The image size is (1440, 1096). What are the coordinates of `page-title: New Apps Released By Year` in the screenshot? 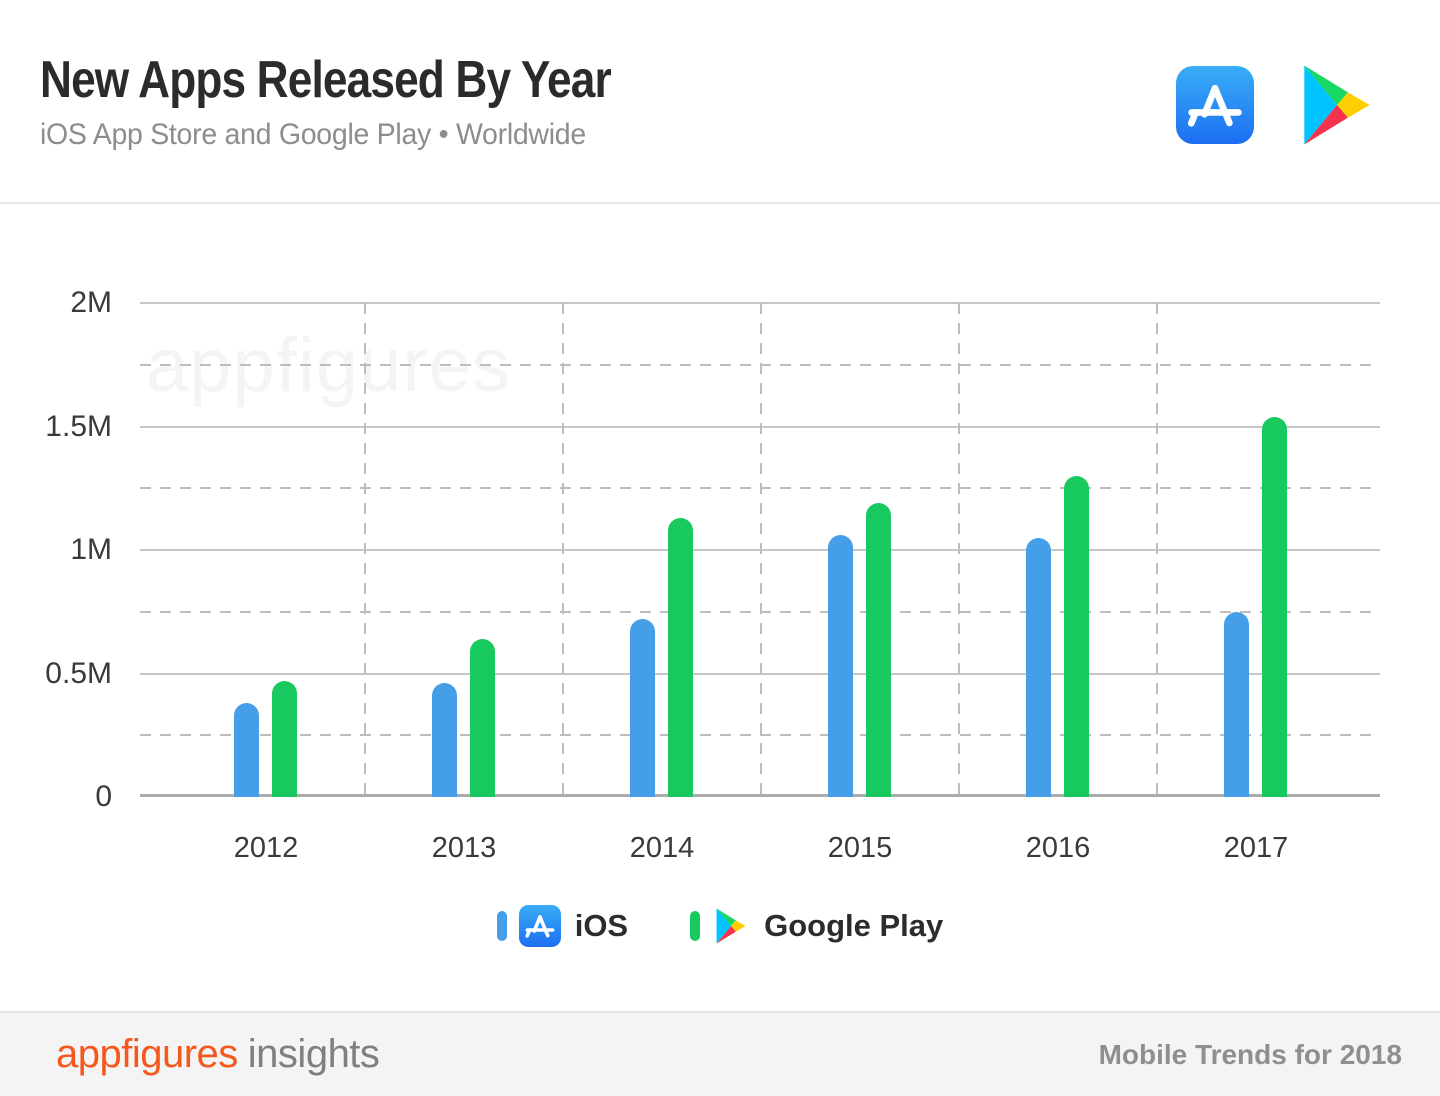 It's located at (326, 80).